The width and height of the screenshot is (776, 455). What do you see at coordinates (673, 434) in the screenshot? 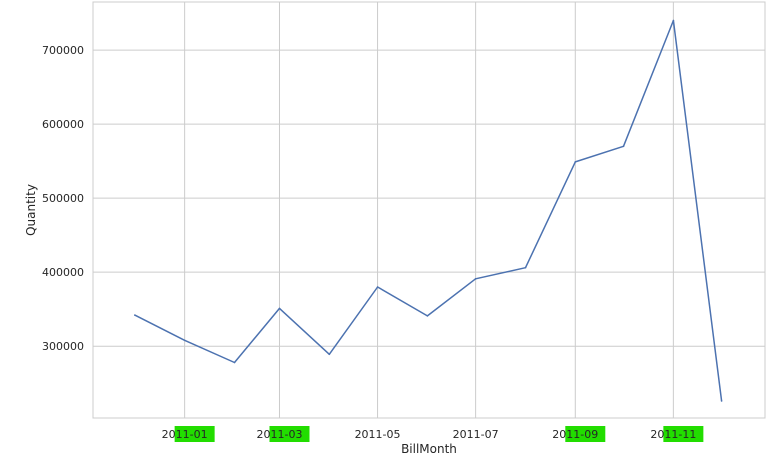
I see `x-tick-label: 2011-11` at bounding box center [673, 434].